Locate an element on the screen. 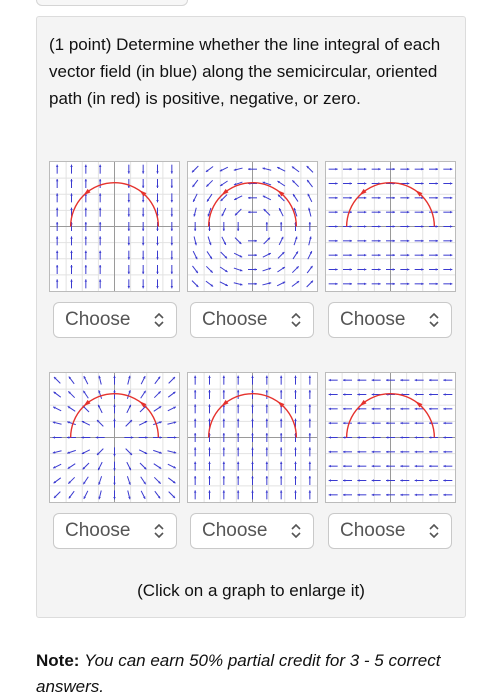  graph-4-answer-select: Choose is located at coordinates (115, 531).